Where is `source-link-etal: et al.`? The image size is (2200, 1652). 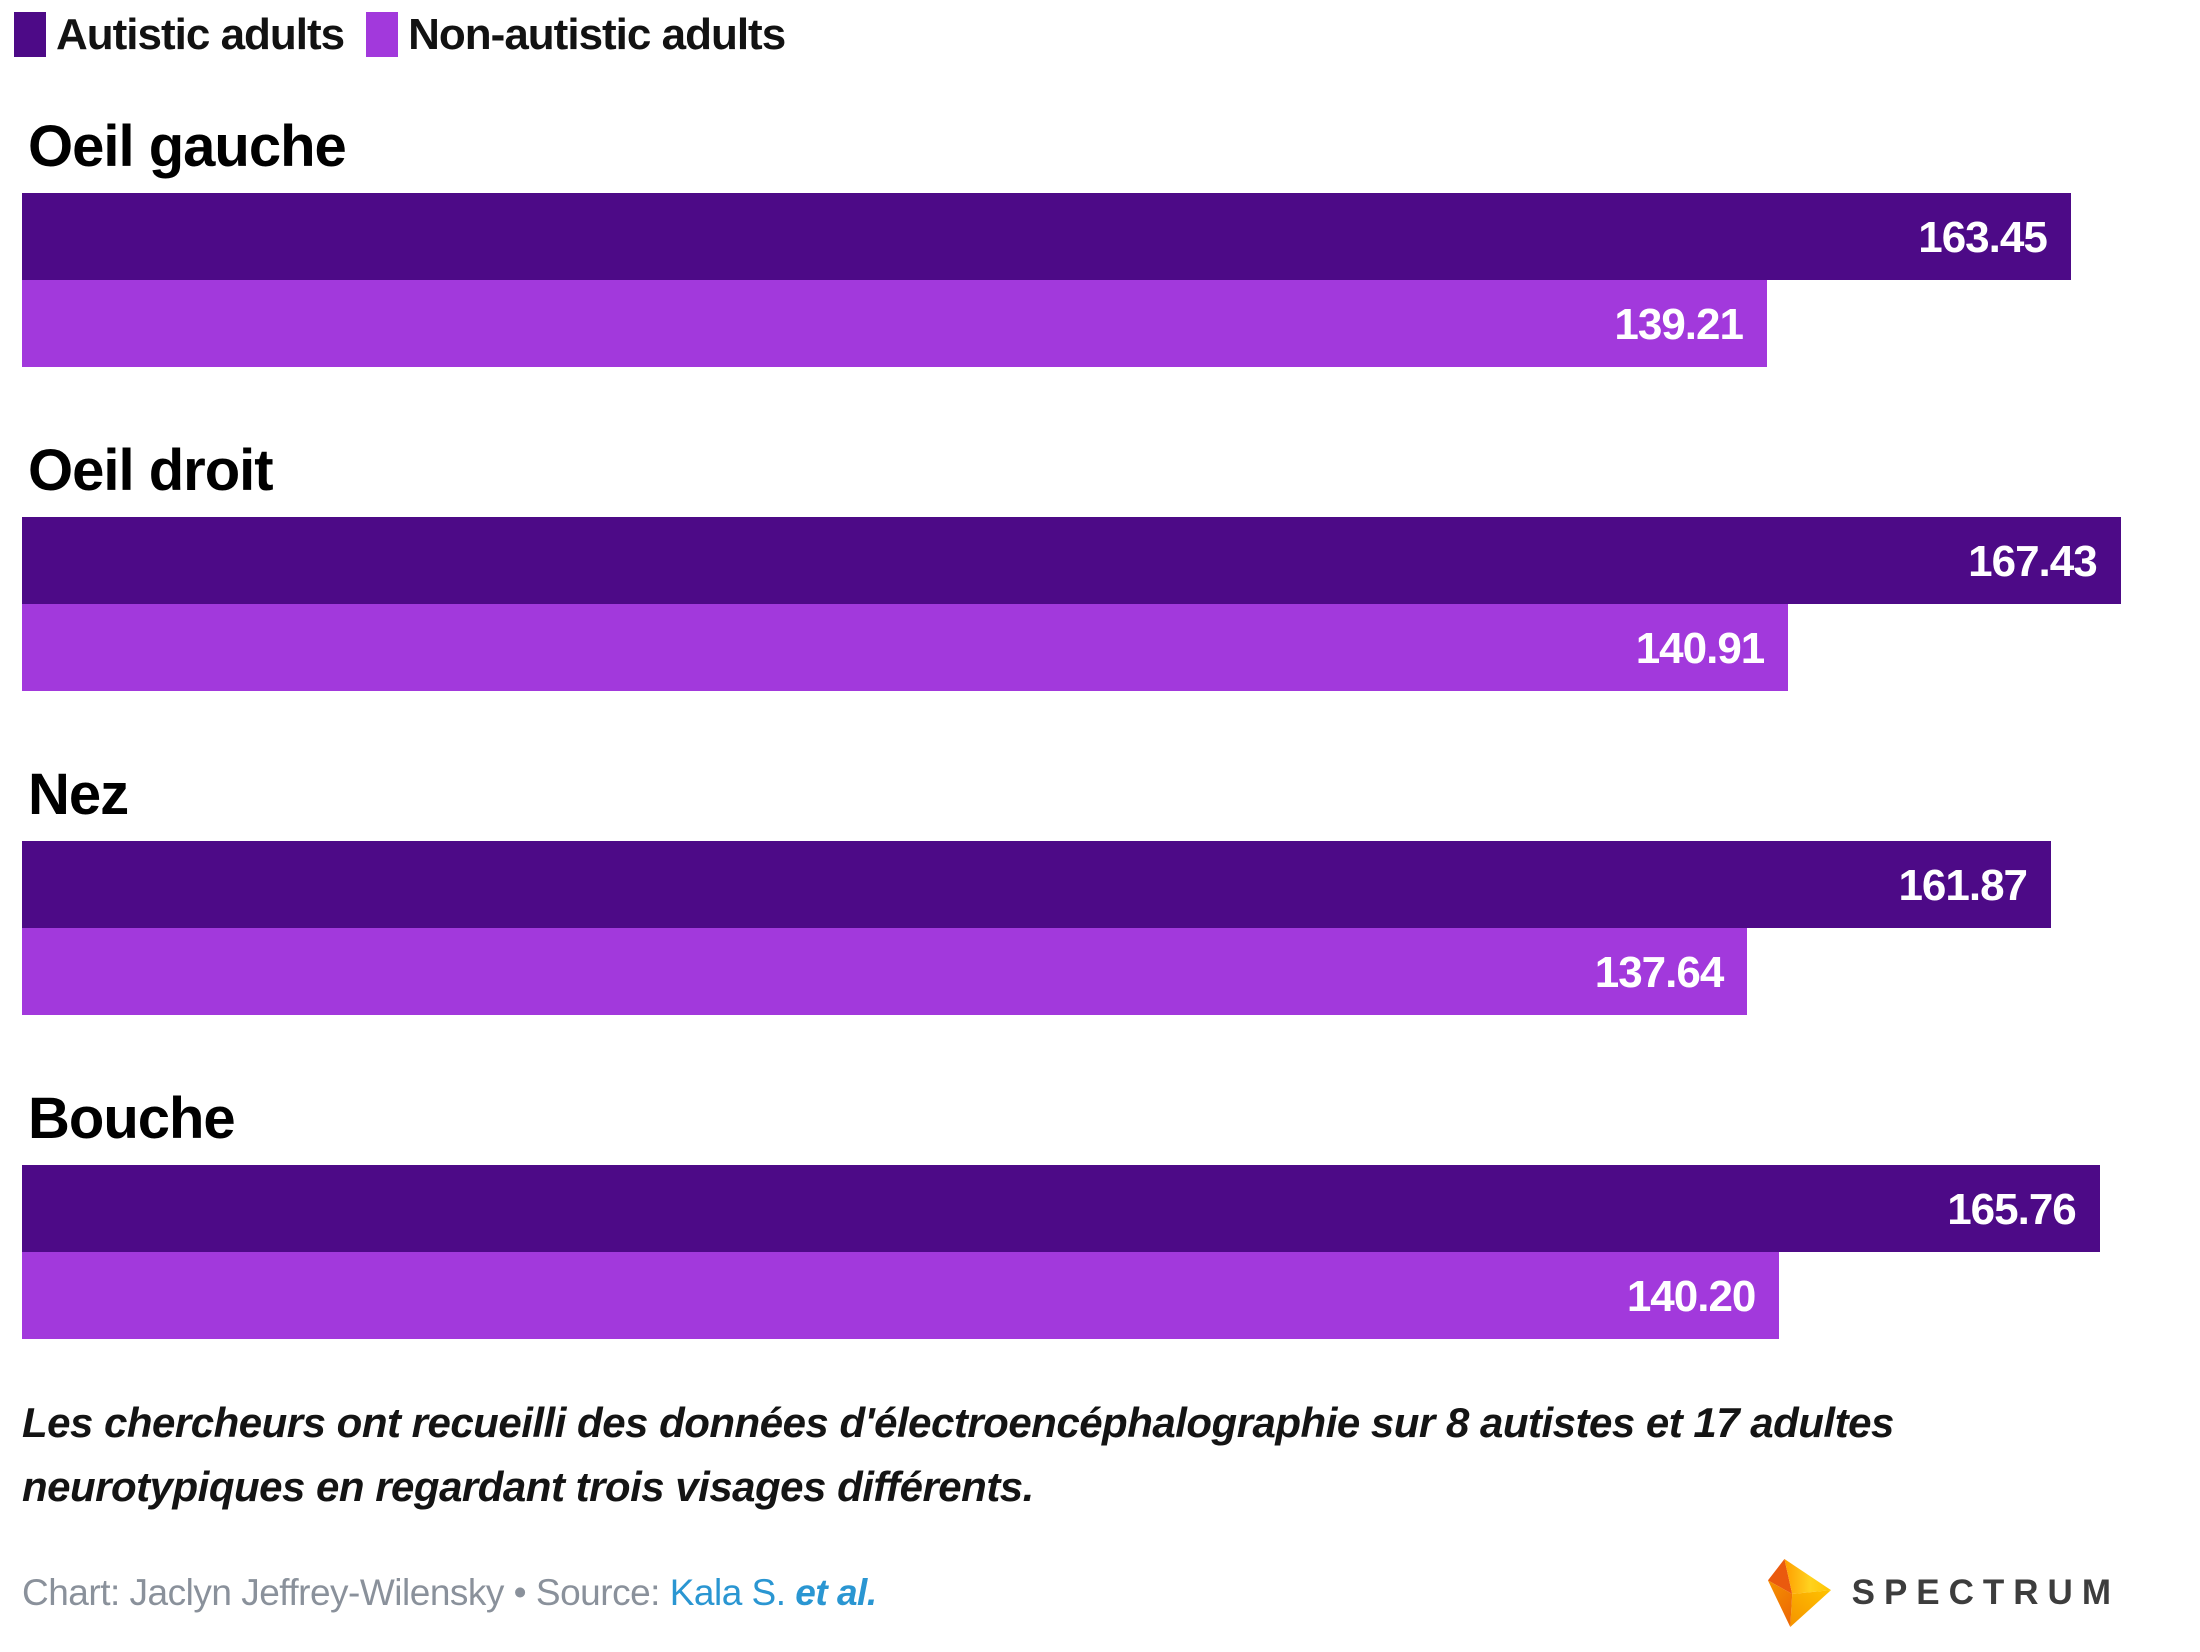 source-link-etal: et al. is located at coordinates (836, 1592).